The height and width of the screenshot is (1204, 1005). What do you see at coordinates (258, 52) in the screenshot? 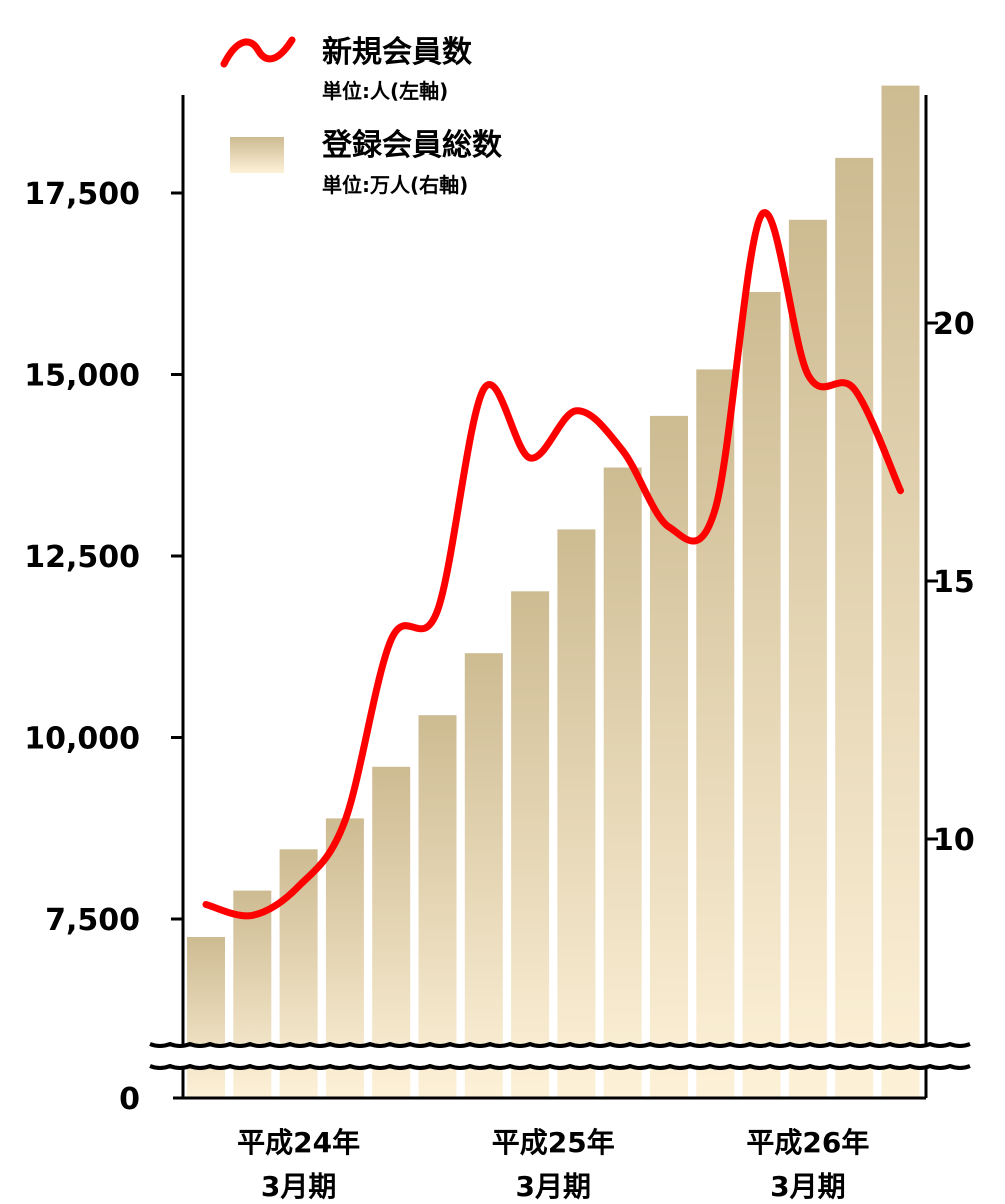
I see `legend-line-icon` at bounding box center [258, 52].